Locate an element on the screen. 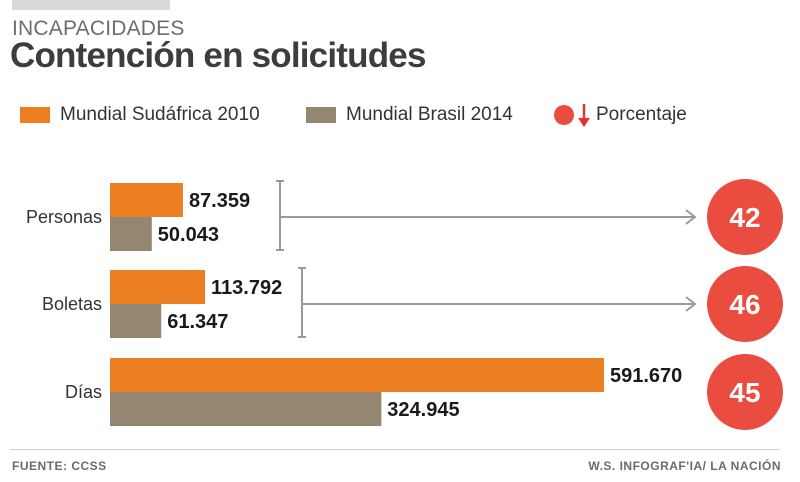 The image size is (800, 482). percent-circle-personas is located at coordinates (745, 217).